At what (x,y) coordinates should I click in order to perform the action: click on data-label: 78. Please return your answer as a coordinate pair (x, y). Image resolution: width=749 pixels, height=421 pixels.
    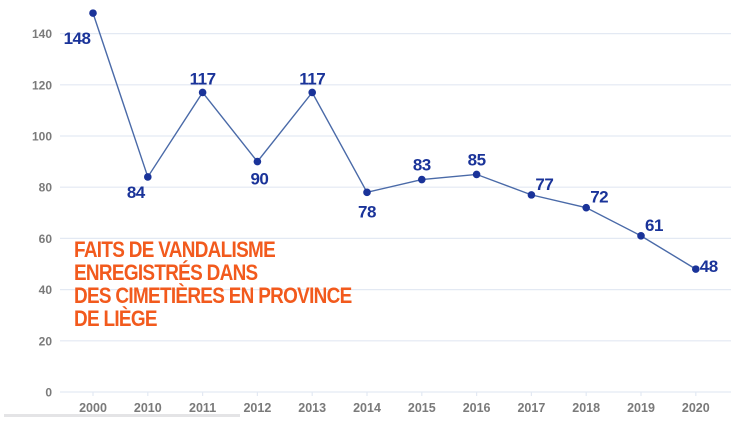
    Looking at the image, I should click on (367, 211).